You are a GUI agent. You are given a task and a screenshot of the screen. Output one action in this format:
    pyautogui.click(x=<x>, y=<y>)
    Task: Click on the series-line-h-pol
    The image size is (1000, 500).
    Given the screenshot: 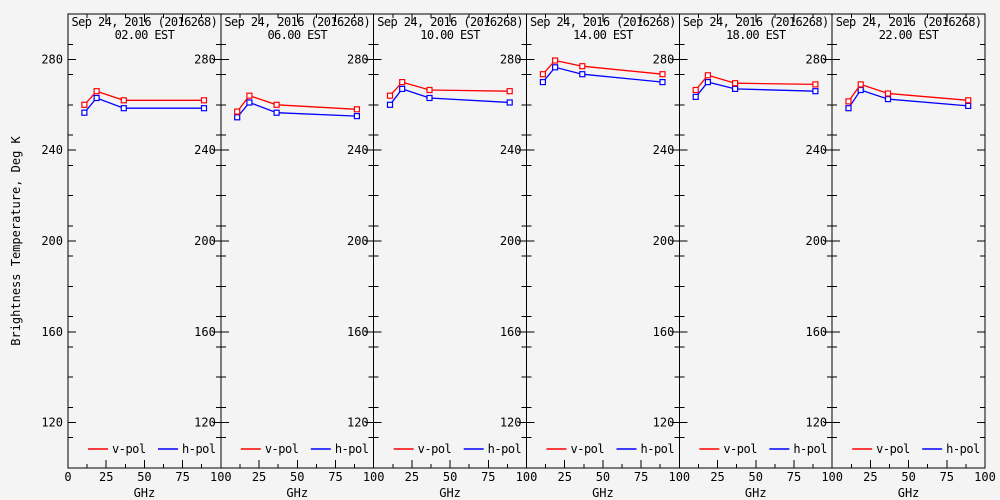 What is the action you would take?
    pyautogui.click(x=143, y=105)
    